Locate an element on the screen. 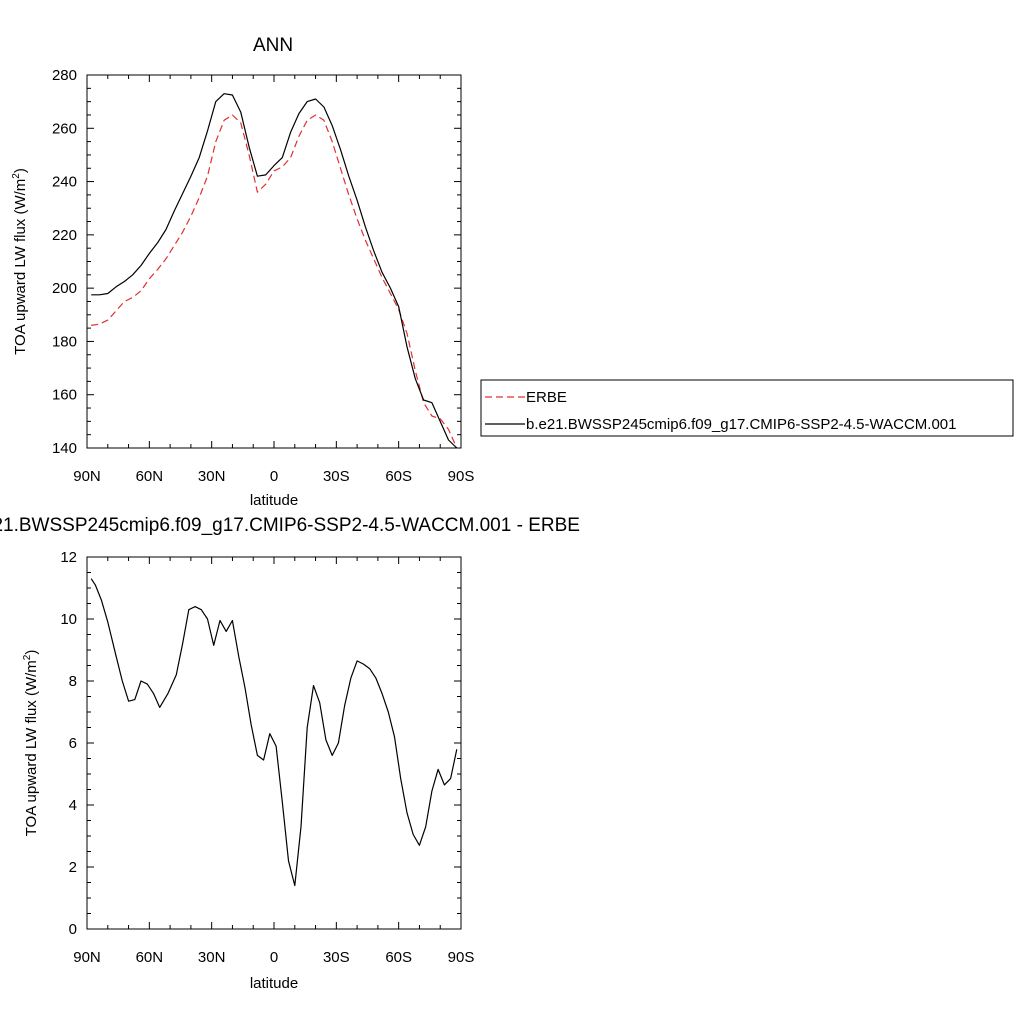 The height and width of the screenshot is (1024, 1024). legend-box is located at coordinates (747, 408).